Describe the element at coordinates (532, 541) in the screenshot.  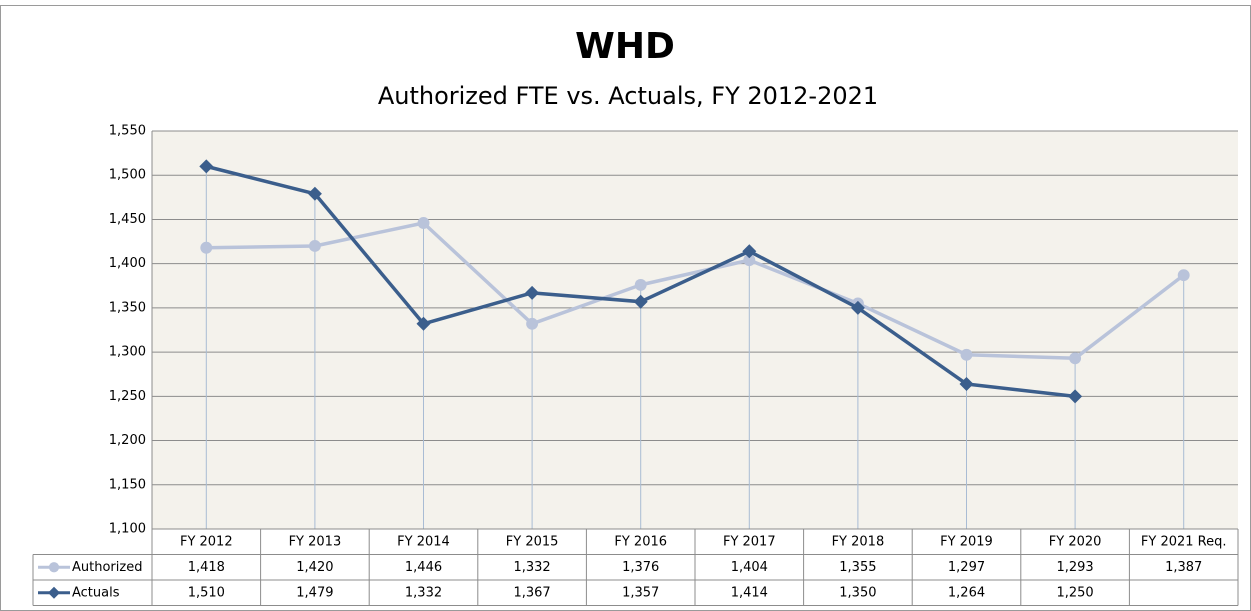
I see `x-tick-label: FY 2015` at that location.